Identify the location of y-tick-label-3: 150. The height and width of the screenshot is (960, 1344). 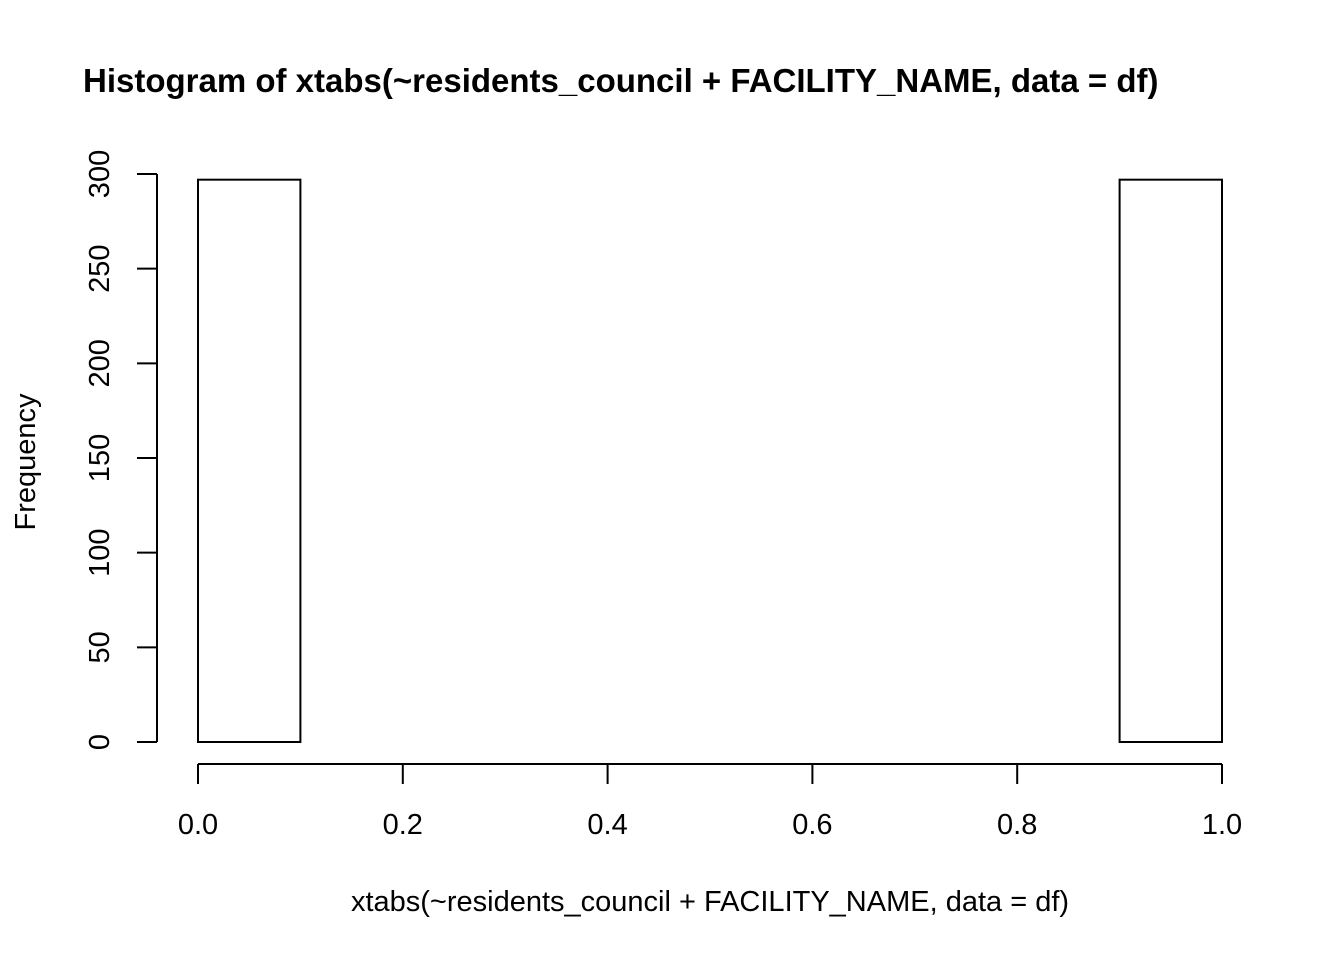
(100, 458).